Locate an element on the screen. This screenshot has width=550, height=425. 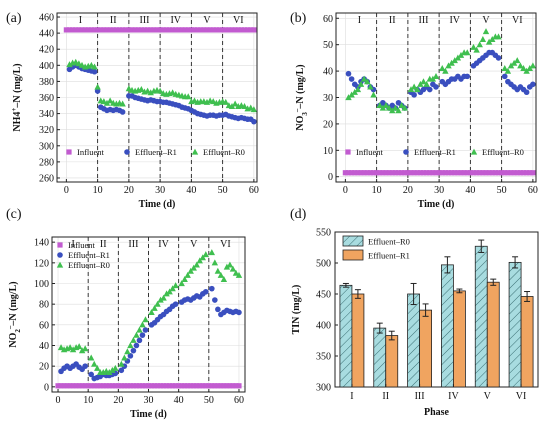
y-tick-label: 300 is located at coordinates (323, 388).